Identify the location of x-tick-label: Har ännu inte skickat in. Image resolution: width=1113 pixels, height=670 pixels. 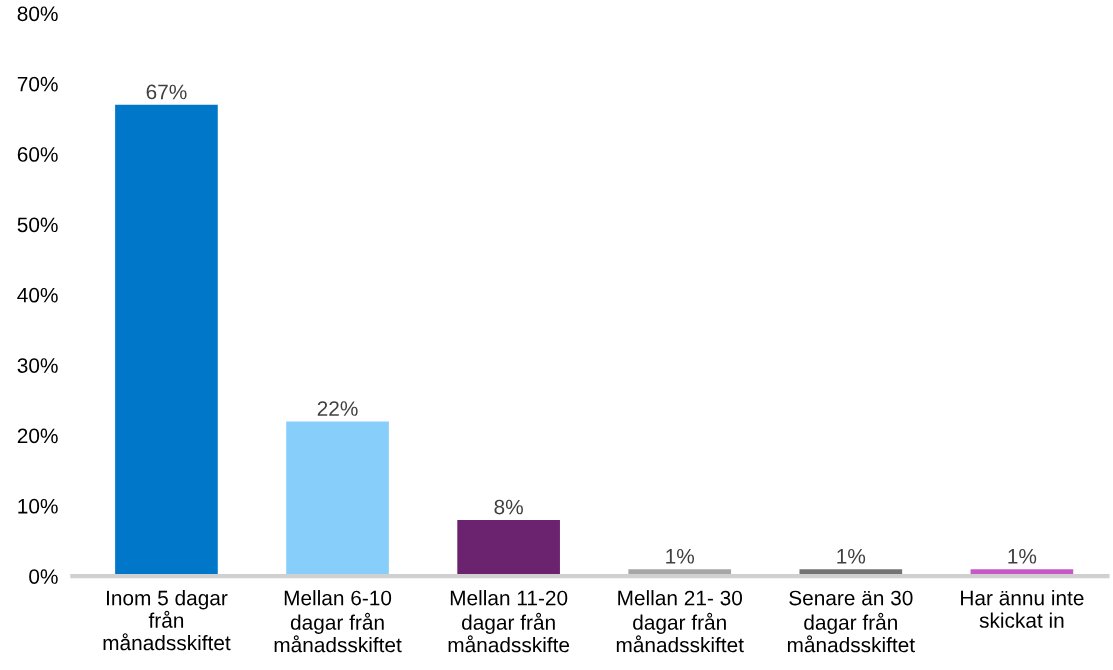
(1022, 609).